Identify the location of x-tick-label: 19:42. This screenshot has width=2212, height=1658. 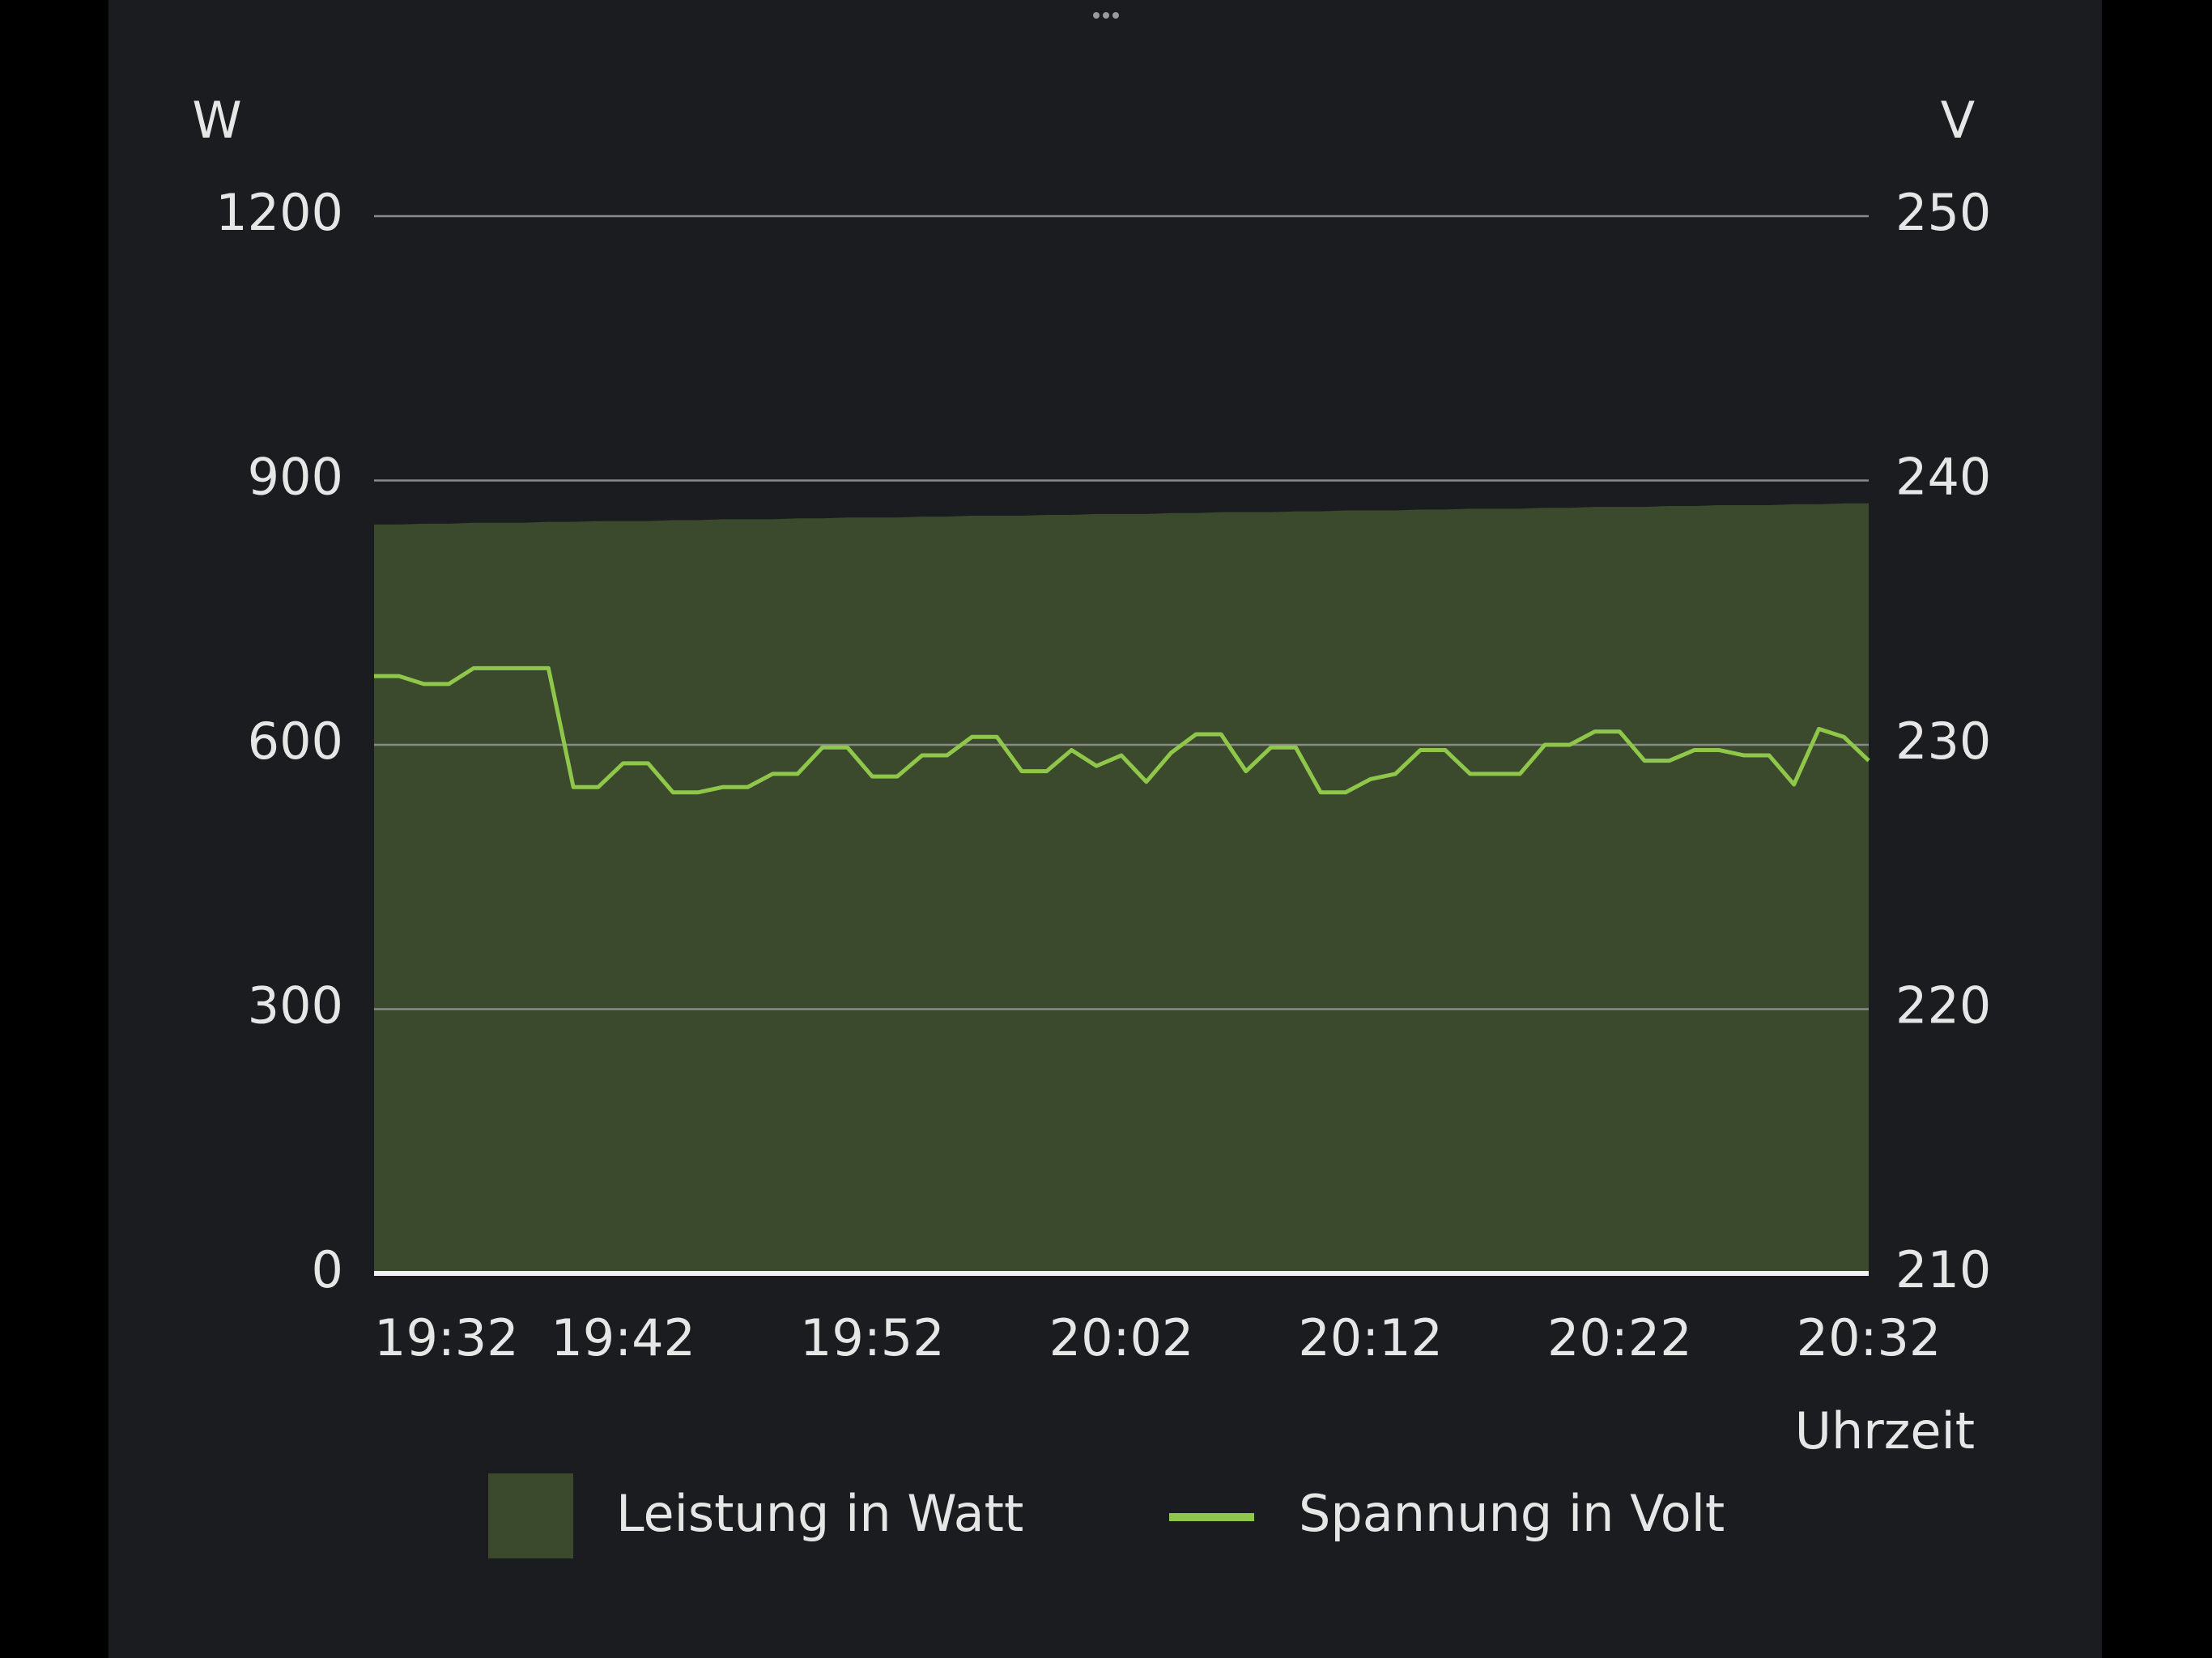
(623, 1337).